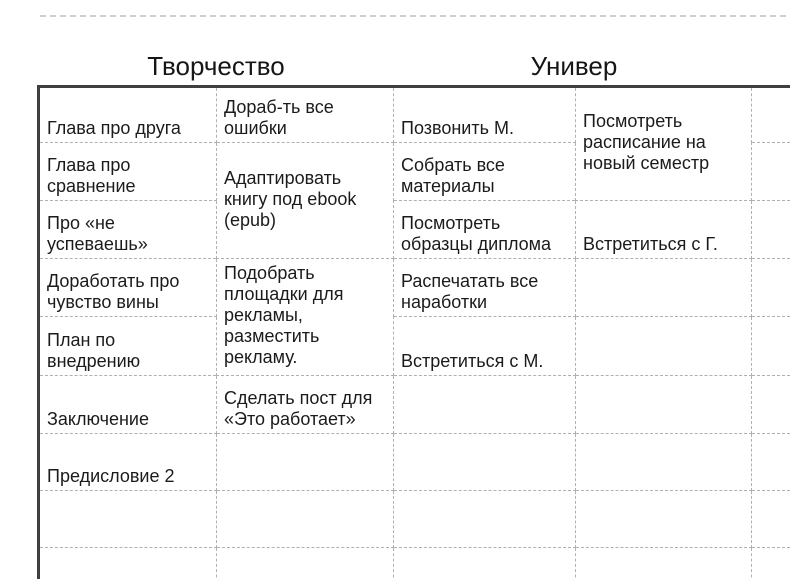  I want to click on cell-r7-c4, so click(663, 462).